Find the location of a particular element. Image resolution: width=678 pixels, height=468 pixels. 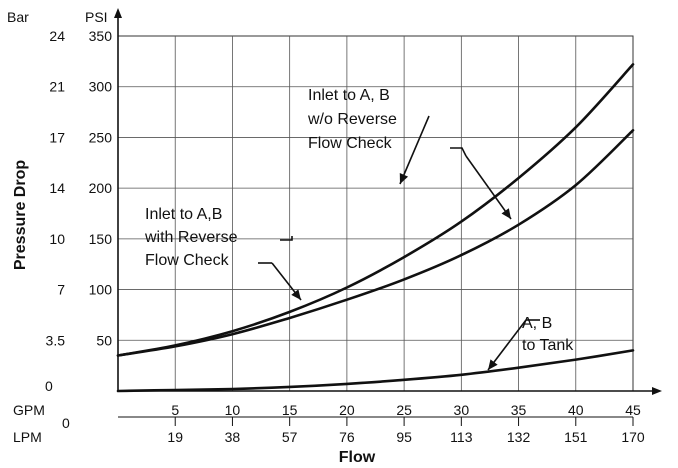

leader-upper-to-inner-curve-head is located at coordinates (404, 178).